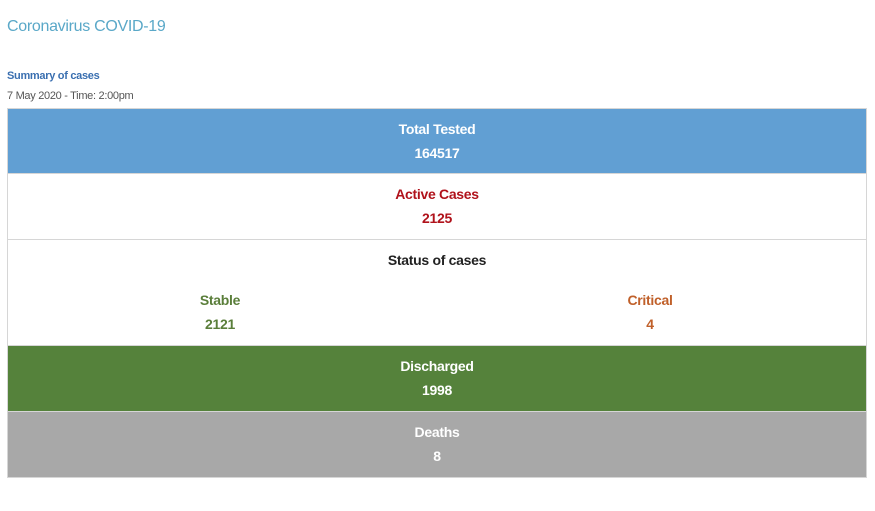 Image resolution: width=875 pixels, height=511 pixels. What do you see at coordinates (437, 390) in the screenshot?
I see `discharged-value: 1998` at bounding box center [437, 390].